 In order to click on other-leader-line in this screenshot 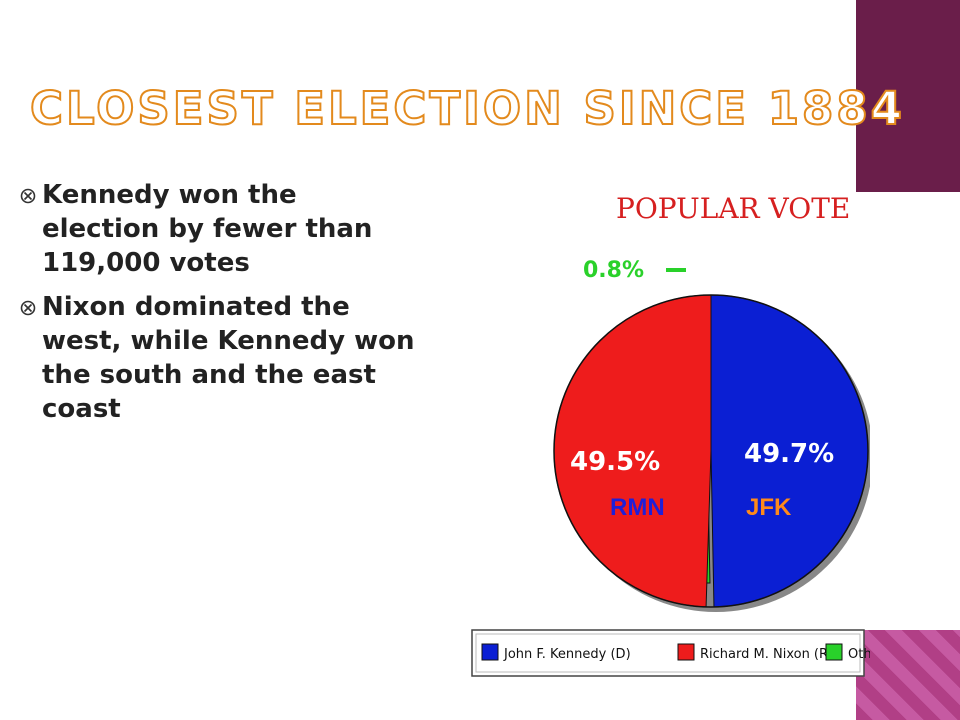, I will do `click(676, 270)`.